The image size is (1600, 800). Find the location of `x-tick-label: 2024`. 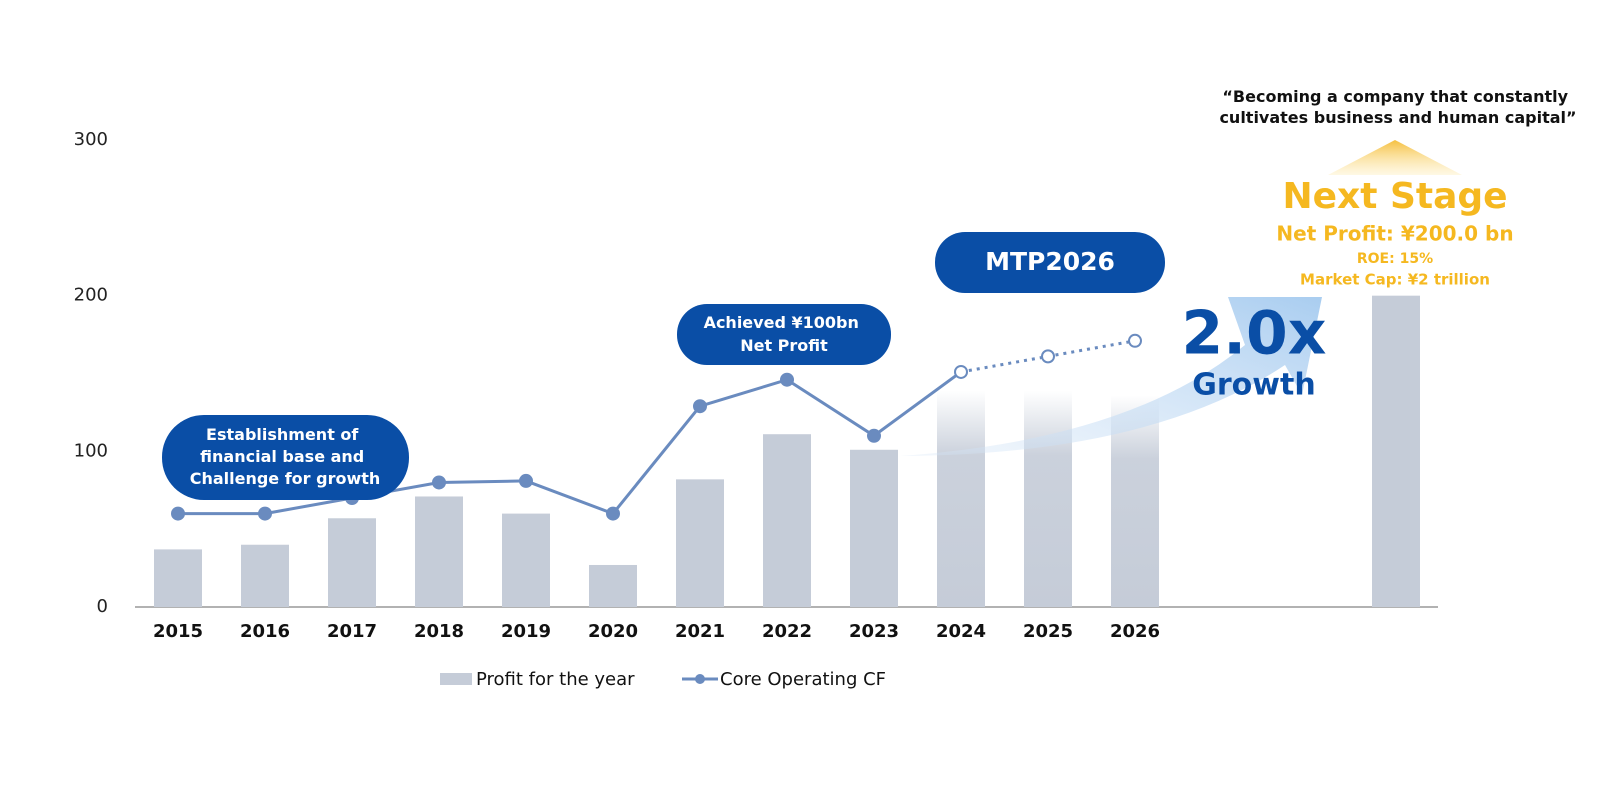

x-tick-label: 2024 is located at coordinates (961, 631).